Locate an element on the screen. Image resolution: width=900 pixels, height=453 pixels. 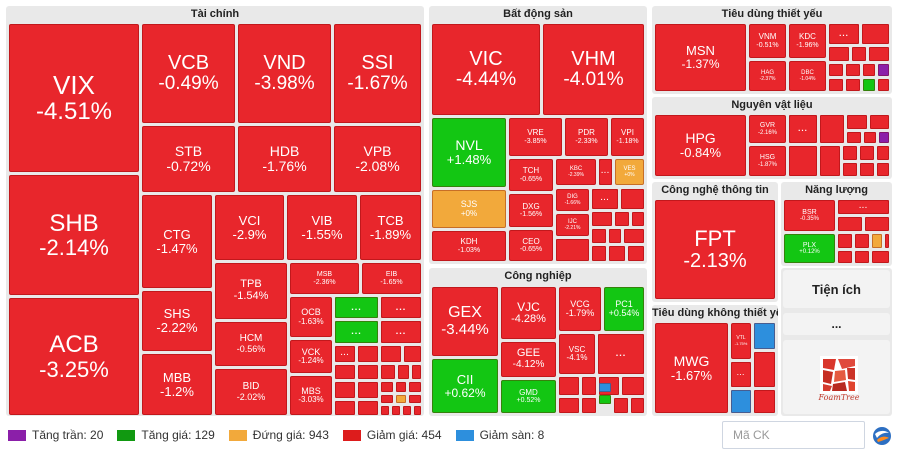
sector-title: Công nghiệp is located at coordinates (538, 276).